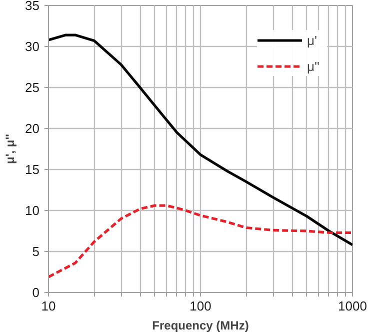  Describe the element at coordinates (312, 40) in the screenshot. I see `legend-label: μ'` at that location.